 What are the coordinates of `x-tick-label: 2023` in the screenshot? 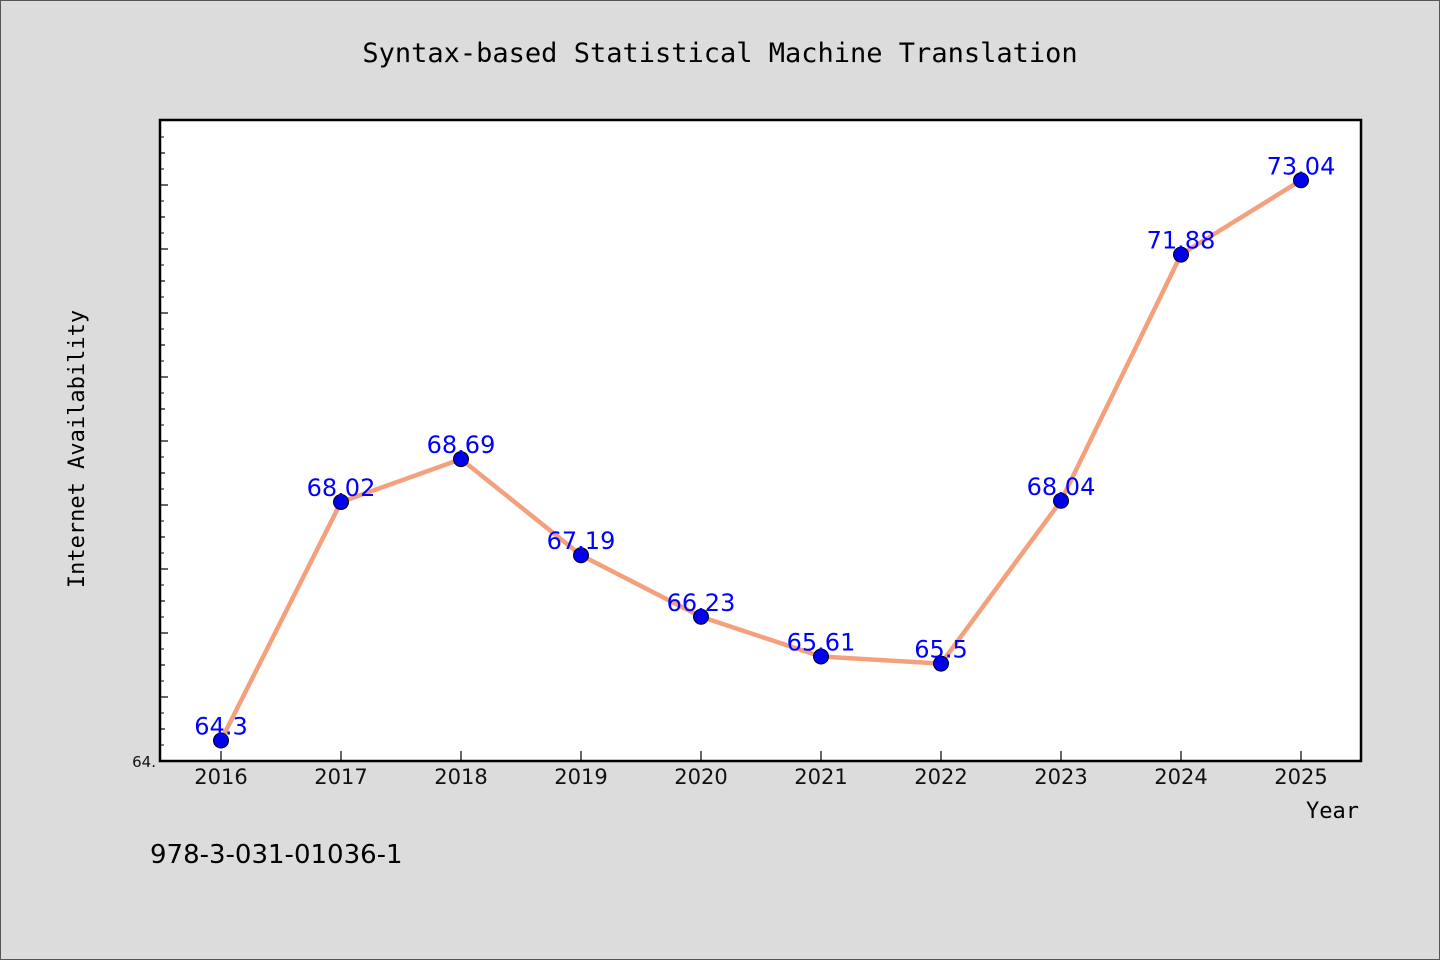 It's located at (1060, 777).